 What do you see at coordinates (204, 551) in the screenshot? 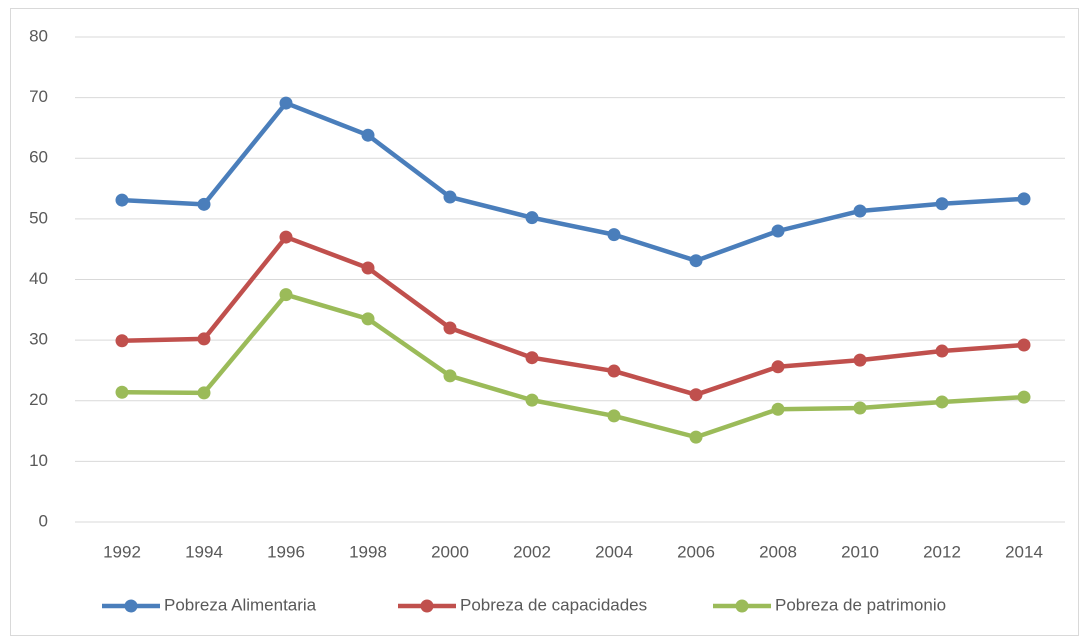
I see `x-tick-label: 1994` at bounding box center [204, 551].